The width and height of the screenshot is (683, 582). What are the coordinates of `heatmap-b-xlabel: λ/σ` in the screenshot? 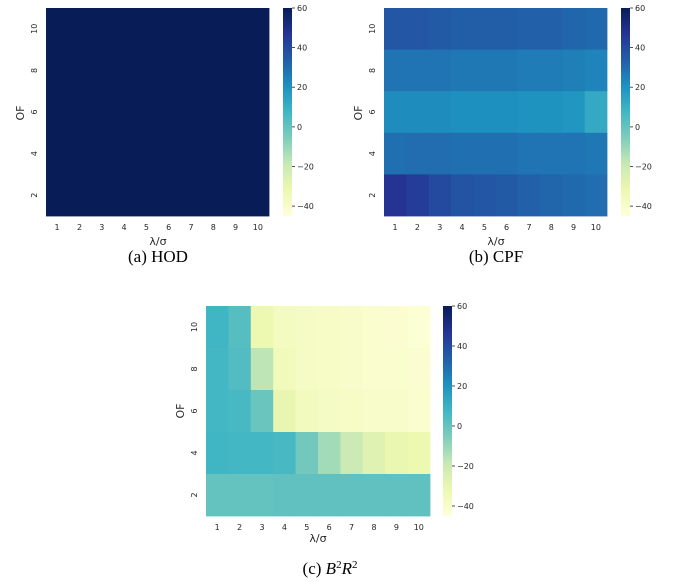 It's located at (495, 241).